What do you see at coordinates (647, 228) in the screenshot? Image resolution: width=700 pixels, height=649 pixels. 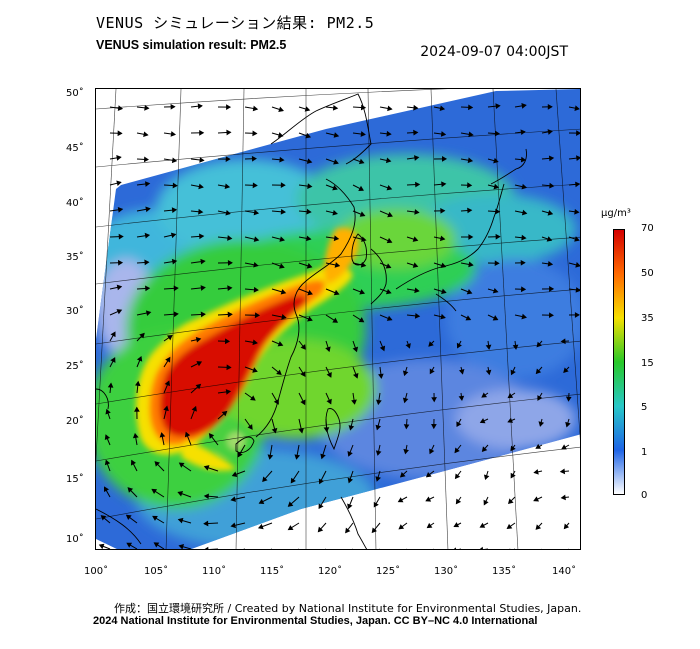 I see `colorbar-tick: 70` at bounding box center [647, 228].